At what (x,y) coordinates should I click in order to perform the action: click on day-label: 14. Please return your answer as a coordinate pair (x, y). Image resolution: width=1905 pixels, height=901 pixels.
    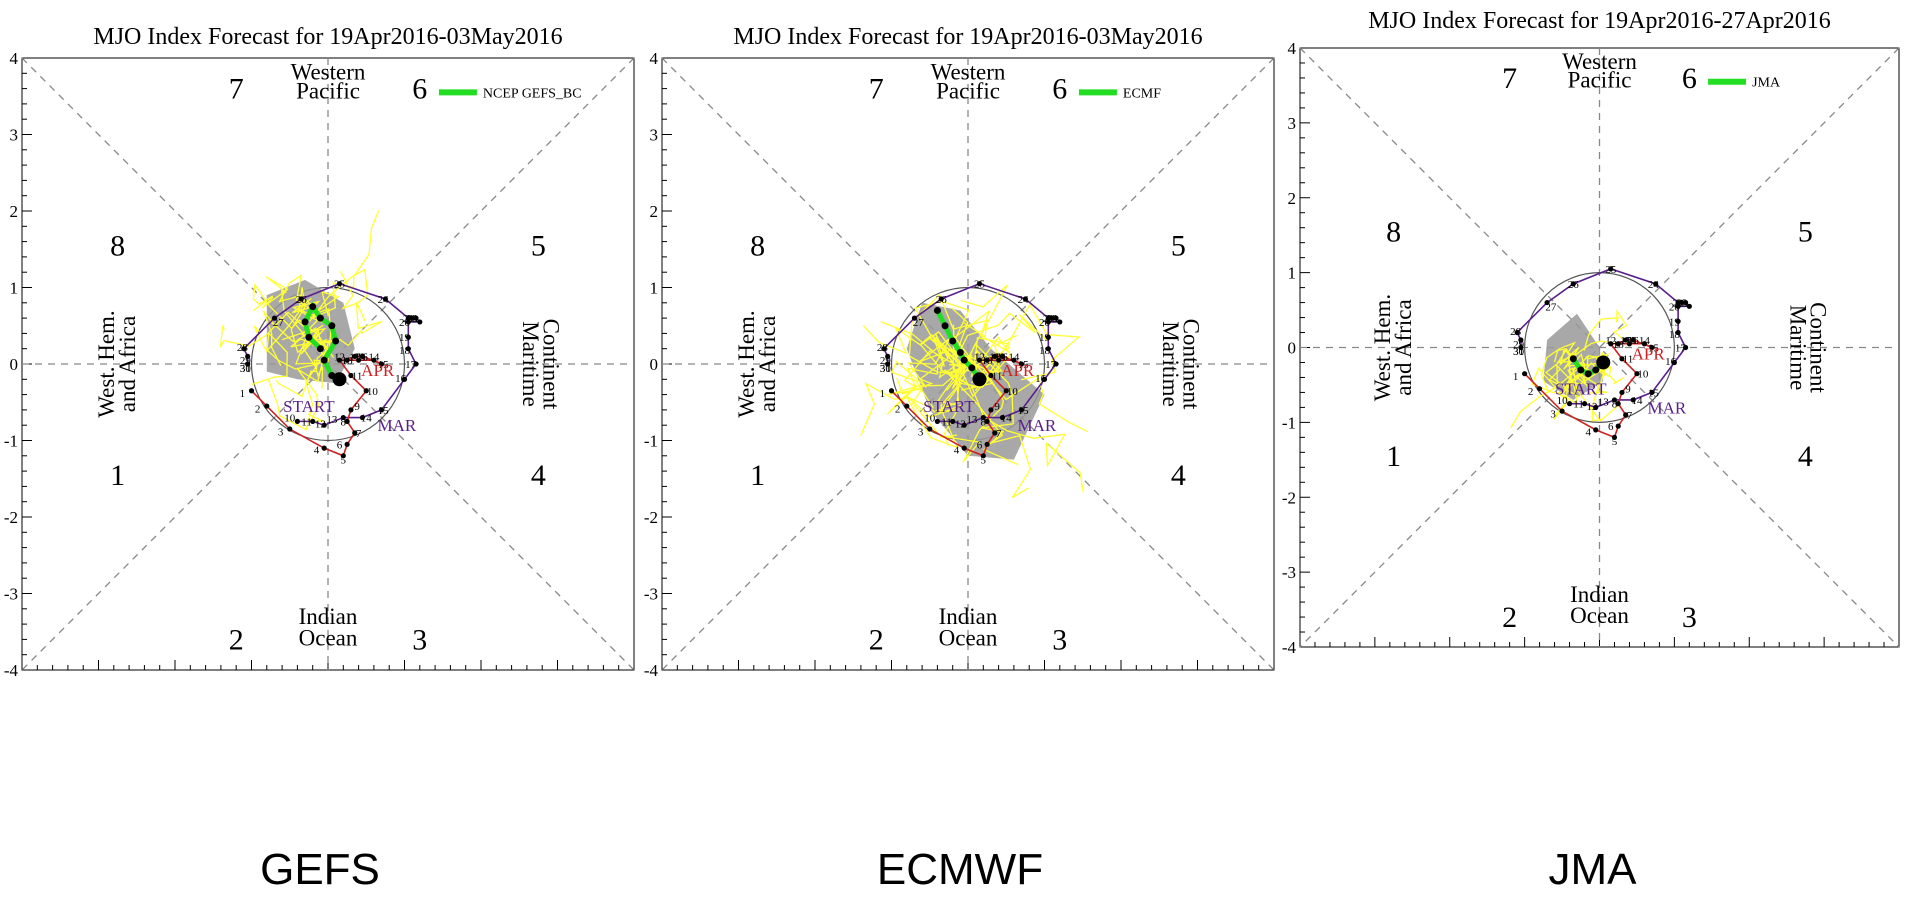
    Looking at the image, I should click on (374, 357).